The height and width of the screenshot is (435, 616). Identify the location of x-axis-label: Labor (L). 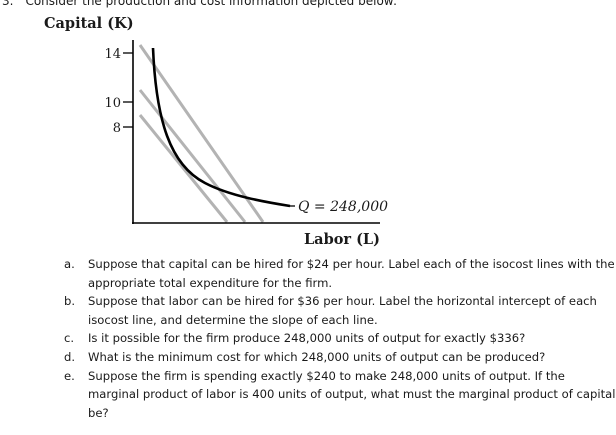
(342, 239).